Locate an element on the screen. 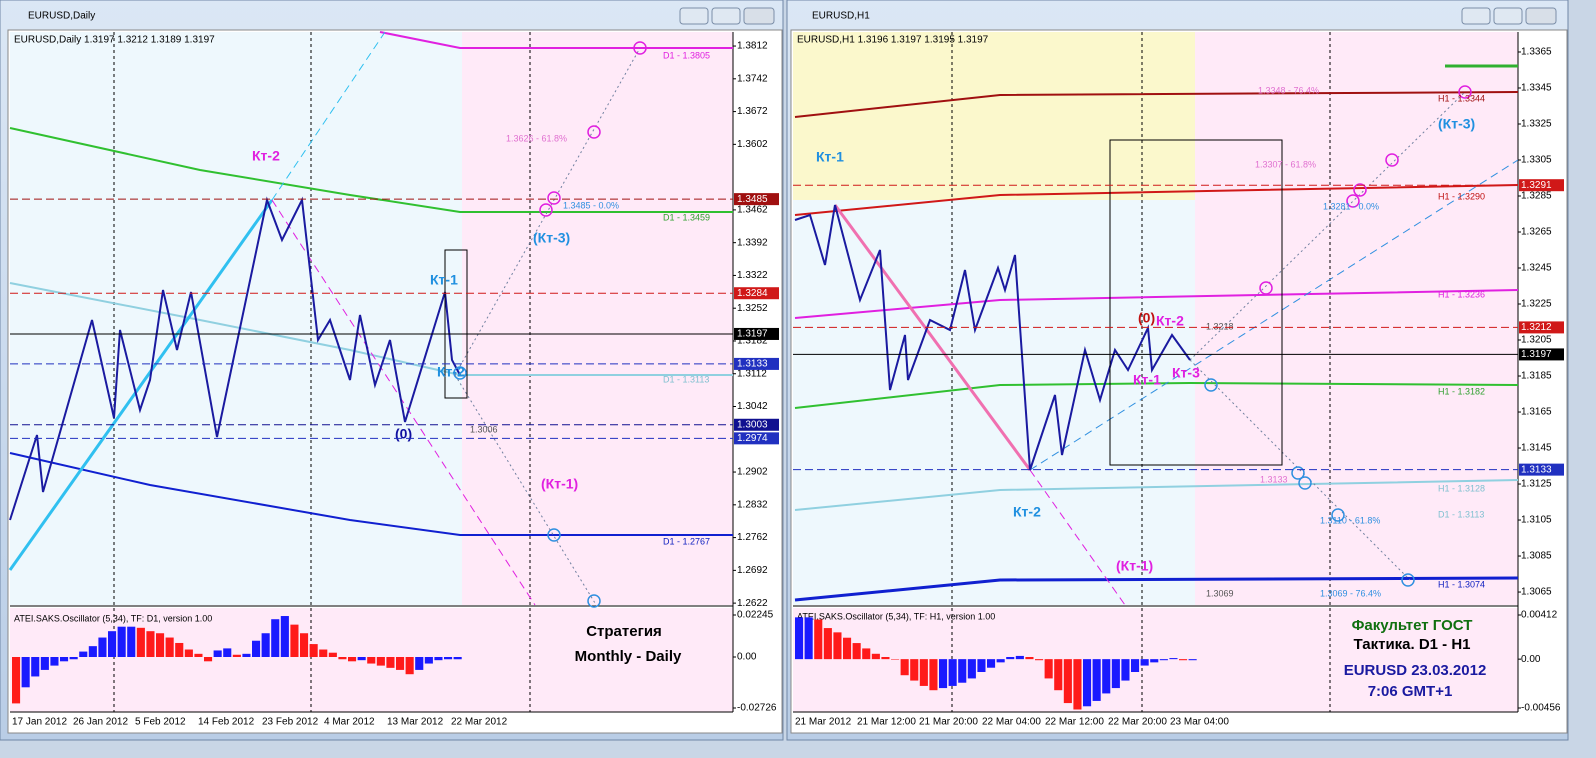 The image size is (1596, 758). osc-tick-label: 0.00 is located at coordinates (747, 657).